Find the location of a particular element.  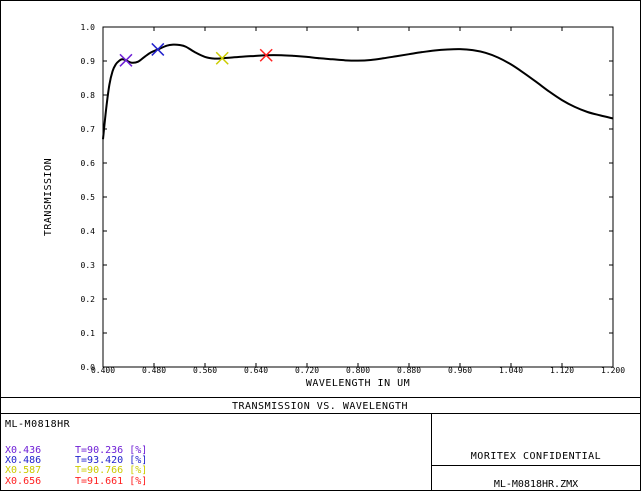

legend-row: X0.486 T=93.420 [%] is located at coordinates (76, 460).